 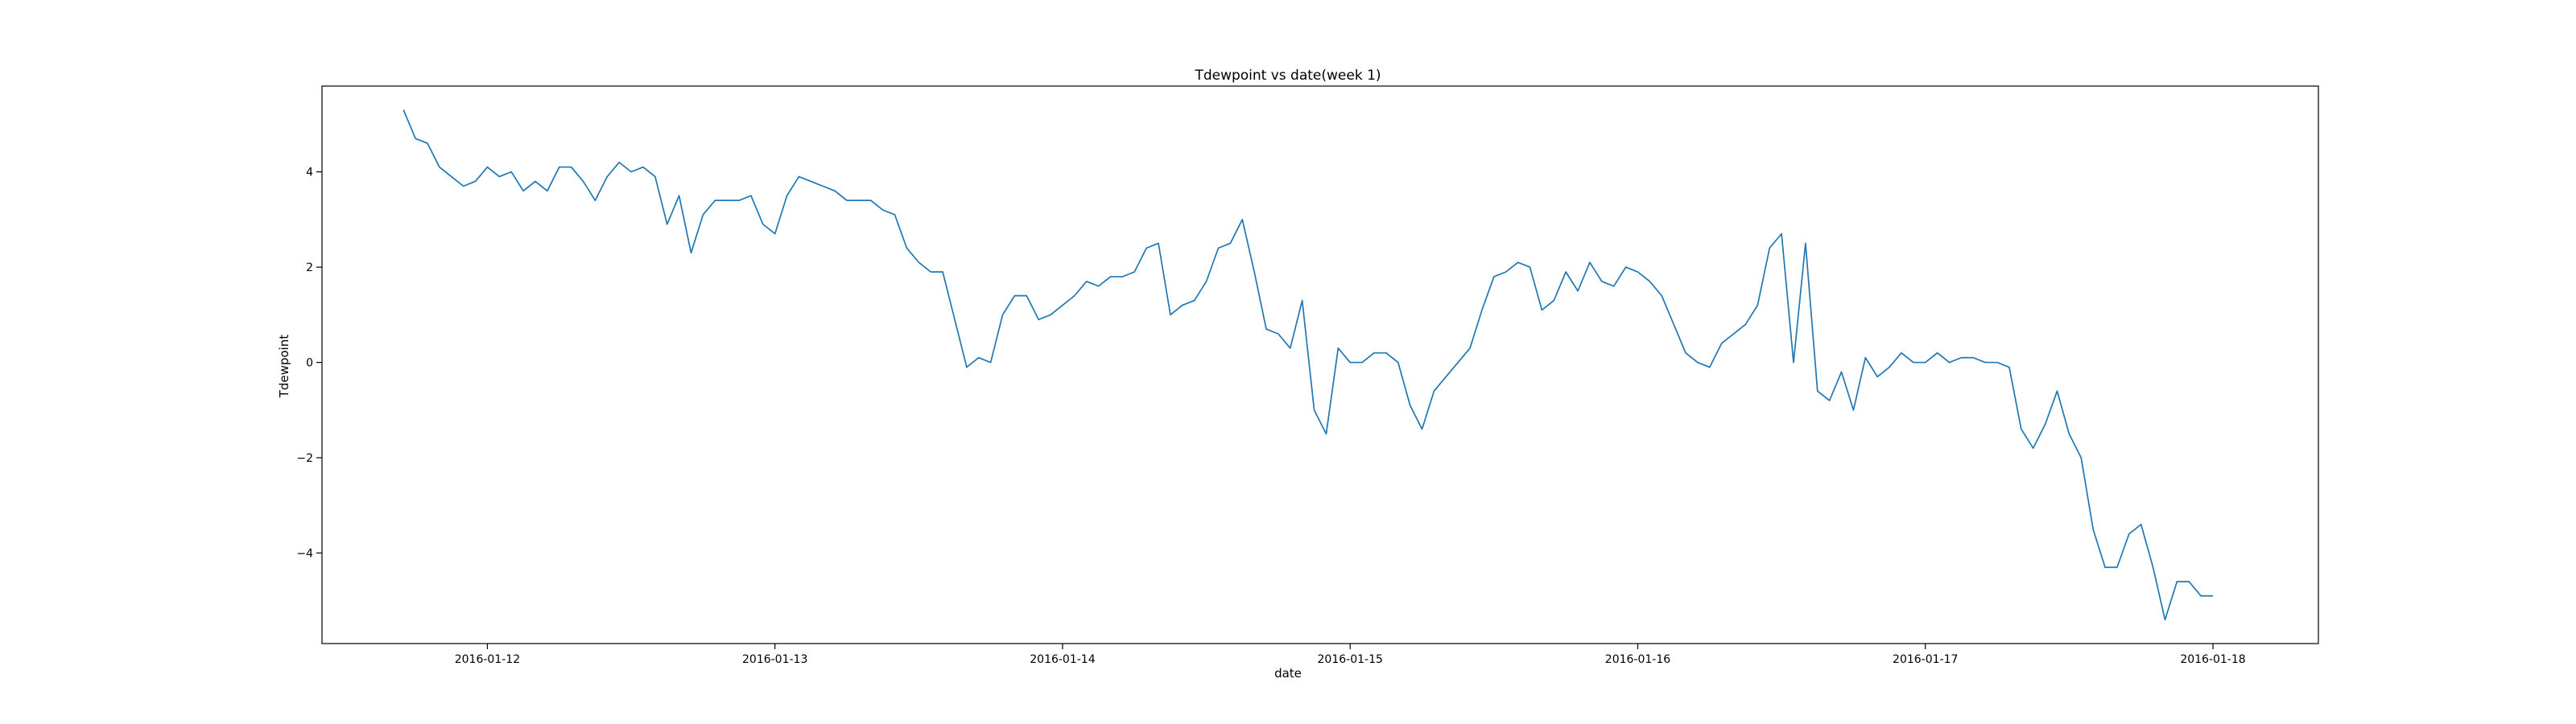 What do you see at coordinates (487, 659) in the screenshot?
I see `x-tick-label: 2016-01-12` at bounding box center [487, 659].